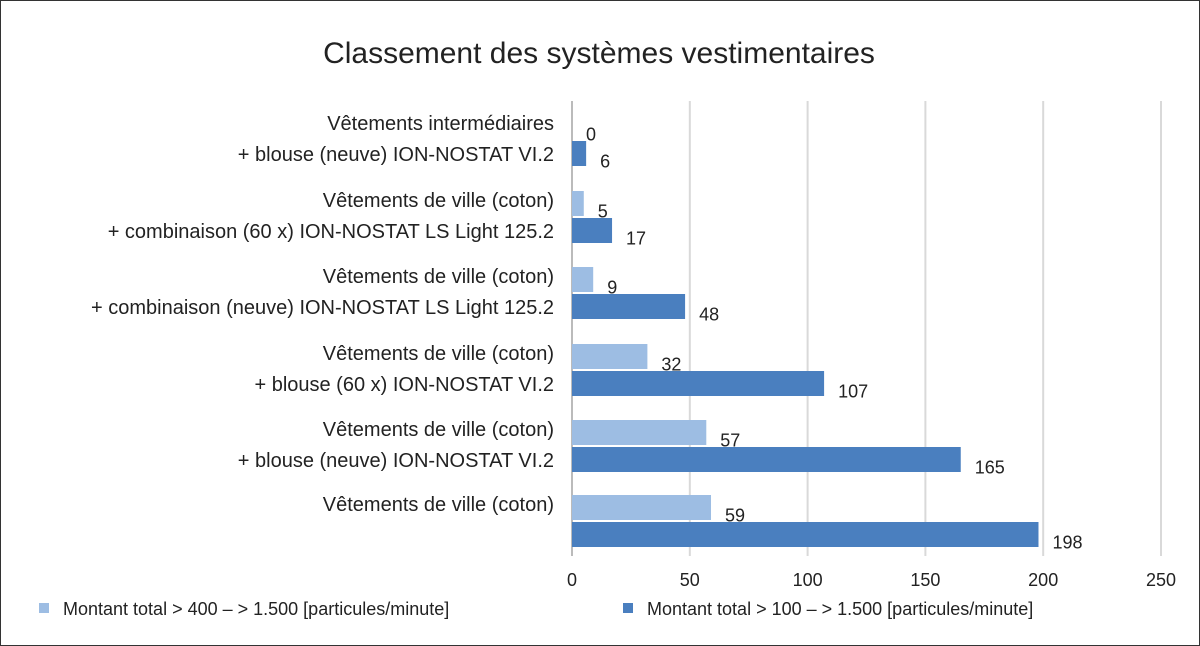  I want to click on data-label: 57, so click(730, 441).